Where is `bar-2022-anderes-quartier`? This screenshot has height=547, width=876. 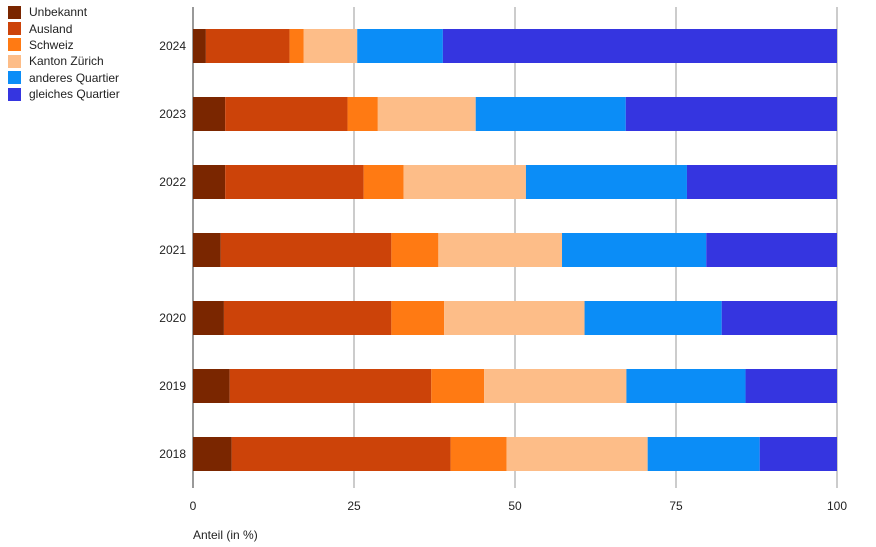 bar-2022-anderes-quartier is located at coordinates (606, 182).